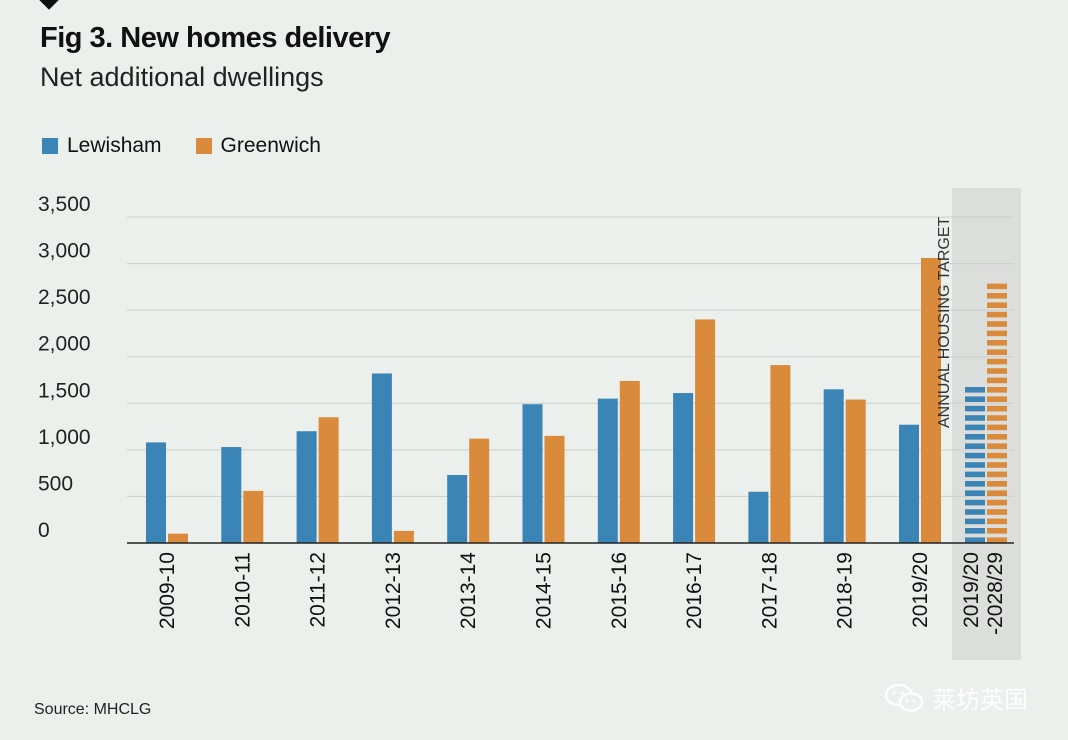  I want to click on watermark-text: 莱坊英国, so click(980, 700).